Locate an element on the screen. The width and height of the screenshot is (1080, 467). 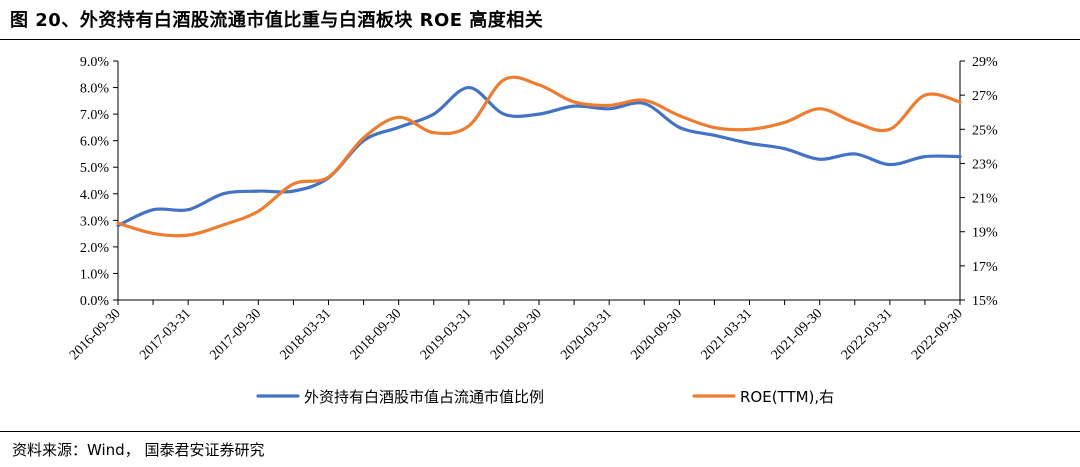
x-tick-label: 2019-03-31 is located at coordinates (446, 334).